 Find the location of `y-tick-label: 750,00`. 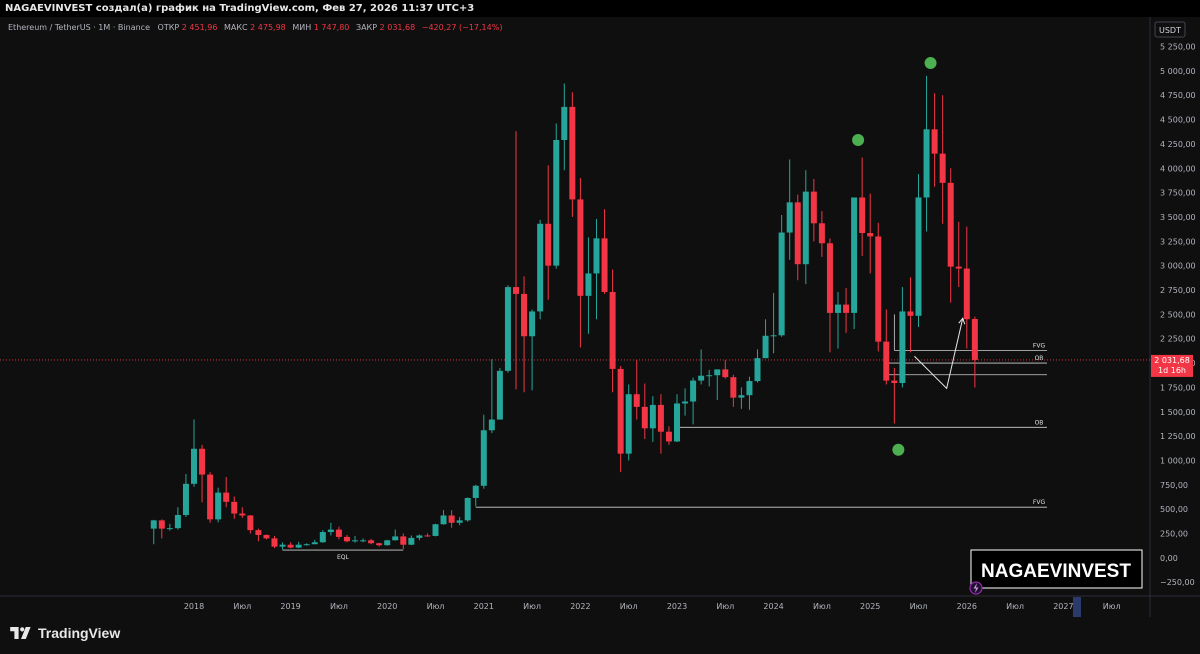

y-tick-label: 750,00 is located at coordinates (1174, 485).